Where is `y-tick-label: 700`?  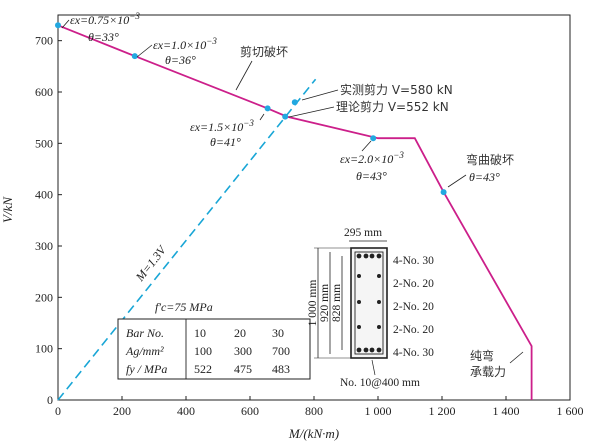 y-tick-label: 700 is located at coordinates (44, 41).